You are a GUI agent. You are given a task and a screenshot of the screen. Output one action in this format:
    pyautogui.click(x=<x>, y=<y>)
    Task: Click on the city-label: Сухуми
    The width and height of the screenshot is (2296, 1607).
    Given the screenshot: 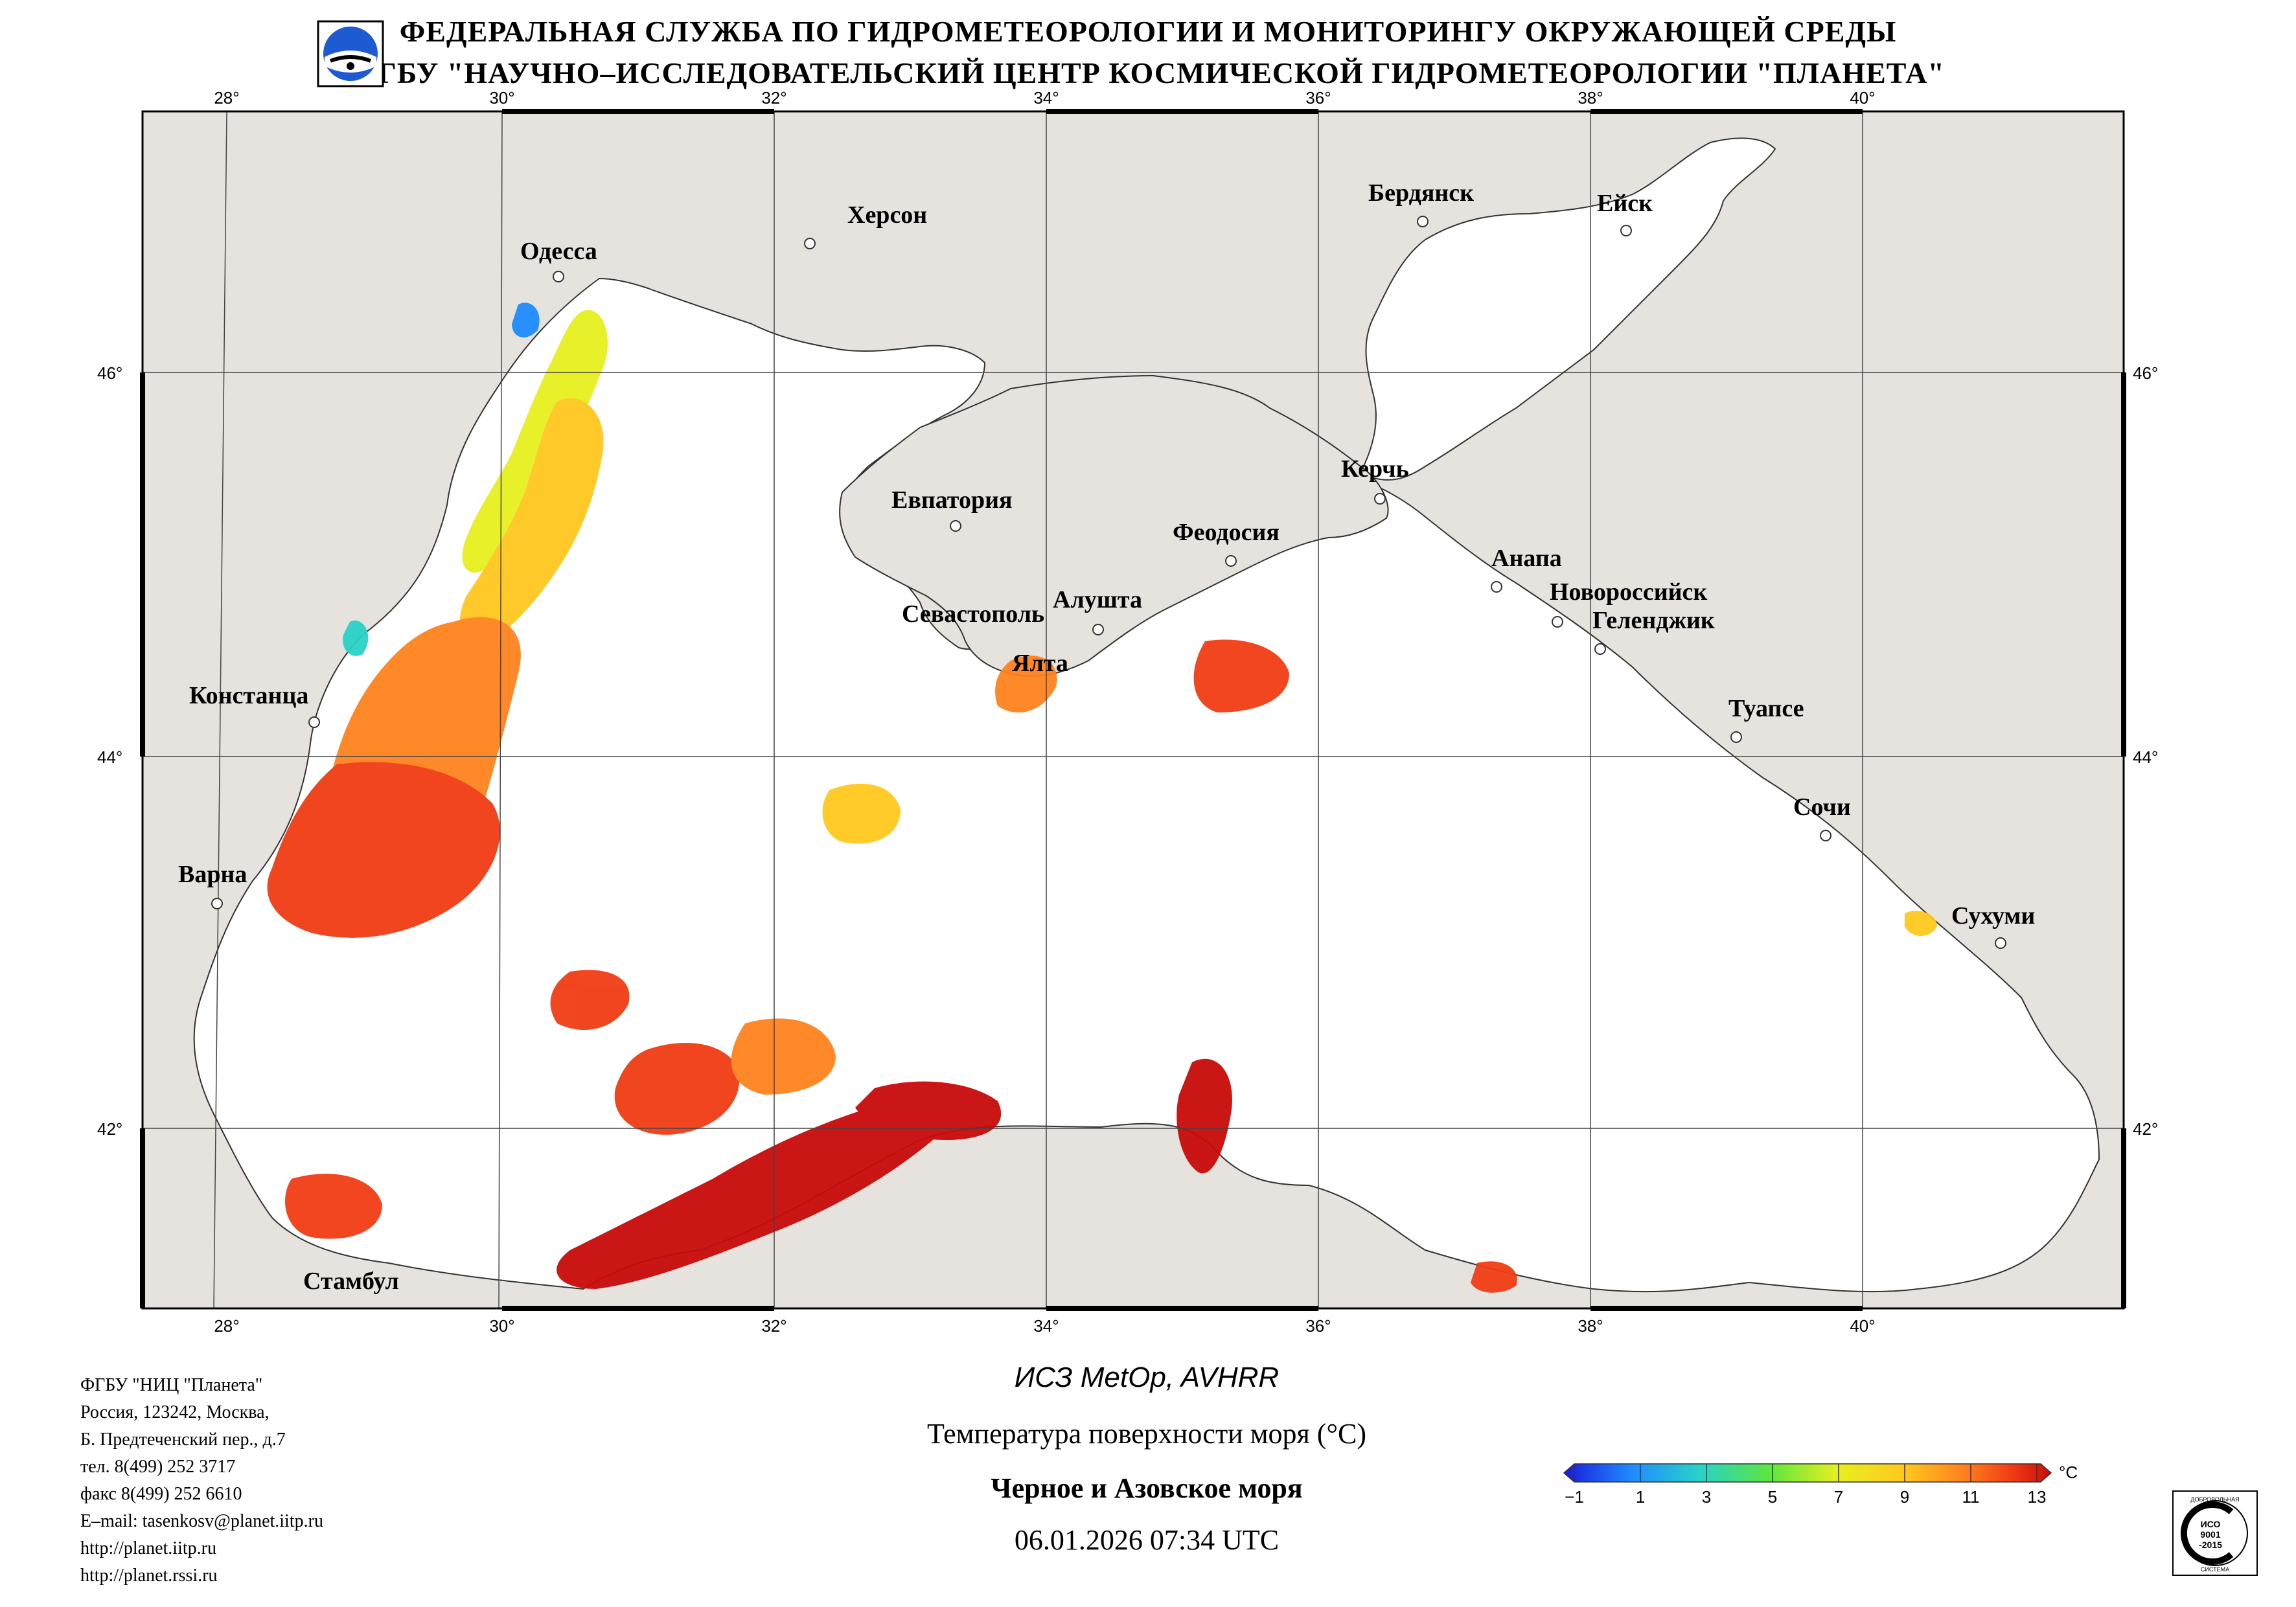 What is the action you would take?
    pyautogui.click(x=1993, y=915)
    